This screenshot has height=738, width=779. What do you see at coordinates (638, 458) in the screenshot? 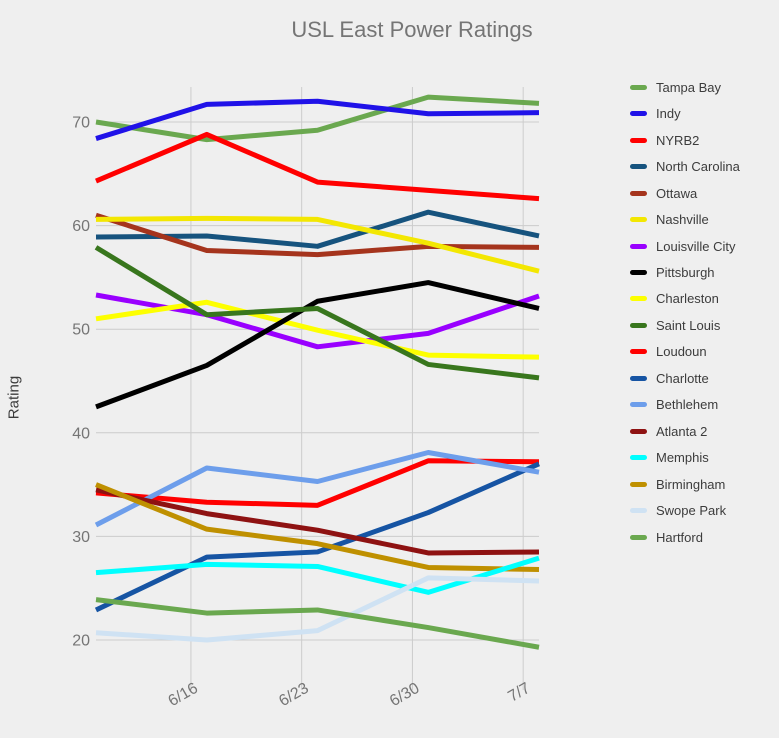
I see `legend-swatch-memphis` at bounding box center [638, 458].